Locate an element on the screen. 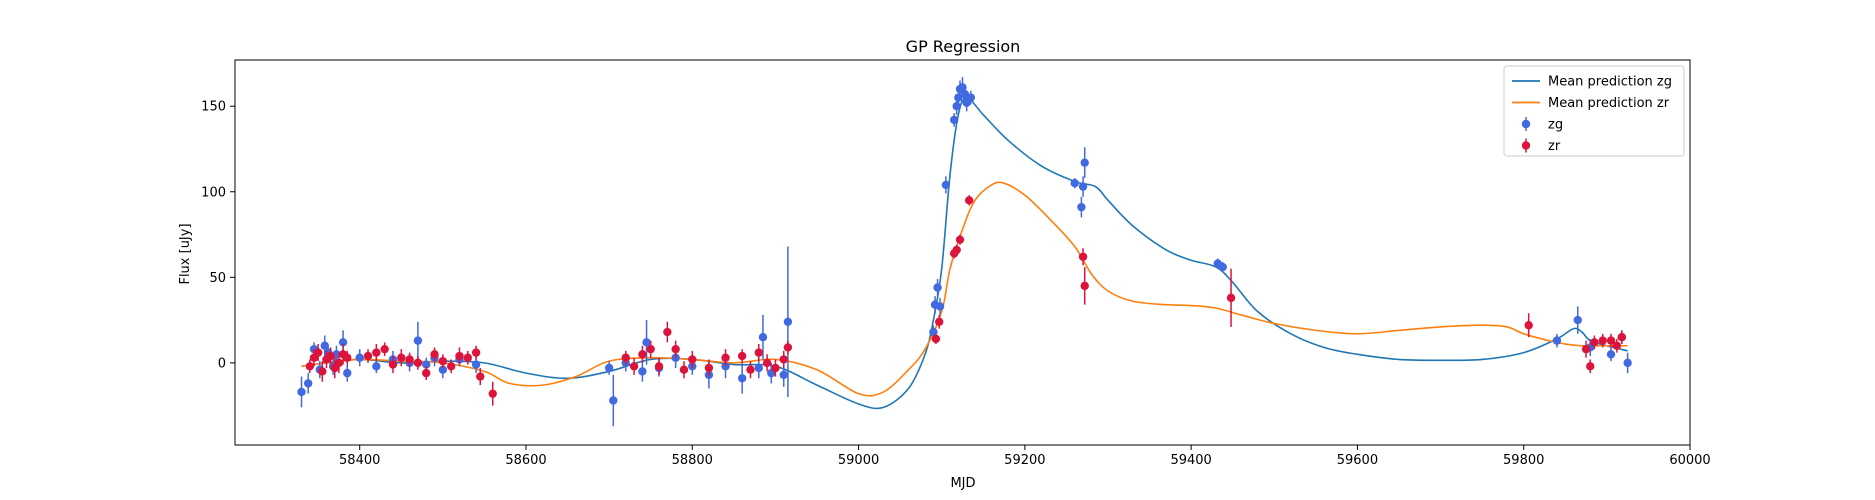 The width and height of the screenshot is (1875, 500). x-tick-label: 59600 is located at coordinates (1357, 460).